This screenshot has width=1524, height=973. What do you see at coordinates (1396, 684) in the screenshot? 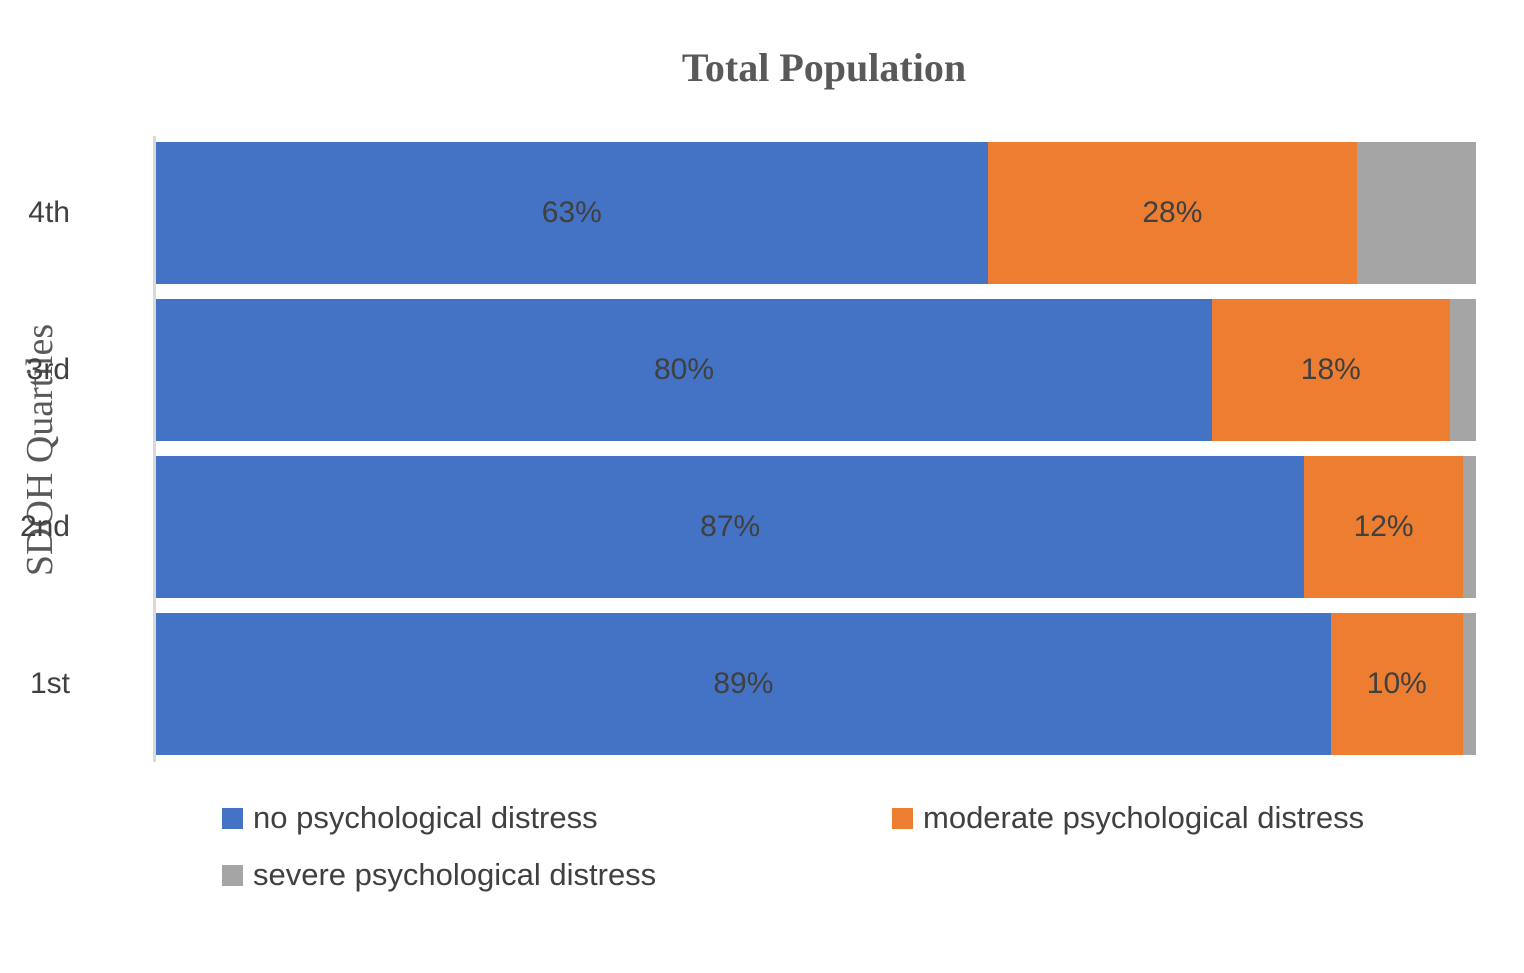
I see `bar-segment: 10%` at bounding box center [1396, 684].